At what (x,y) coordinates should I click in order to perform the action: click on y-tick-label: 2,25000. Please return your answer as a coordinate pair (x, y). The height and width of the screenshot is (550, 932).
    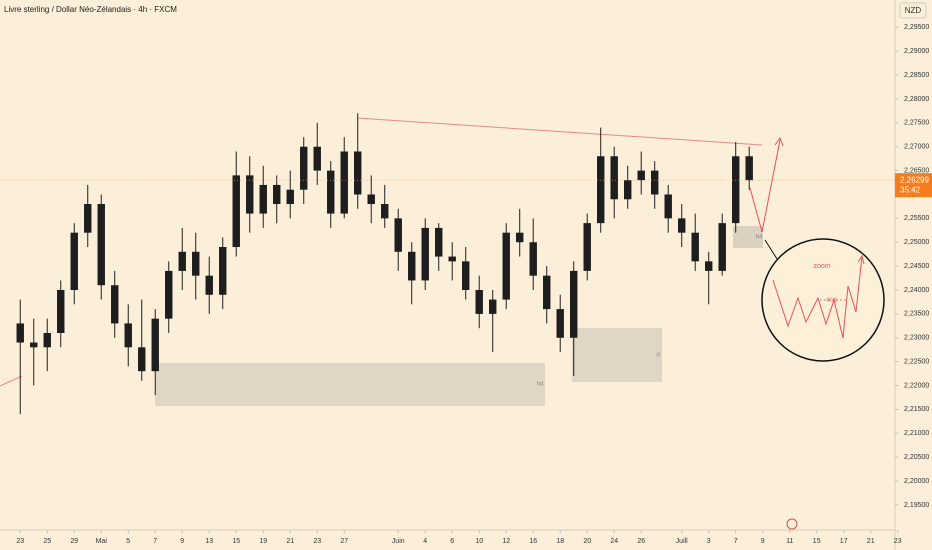
    Looking at the image, I should click on (916, 242).